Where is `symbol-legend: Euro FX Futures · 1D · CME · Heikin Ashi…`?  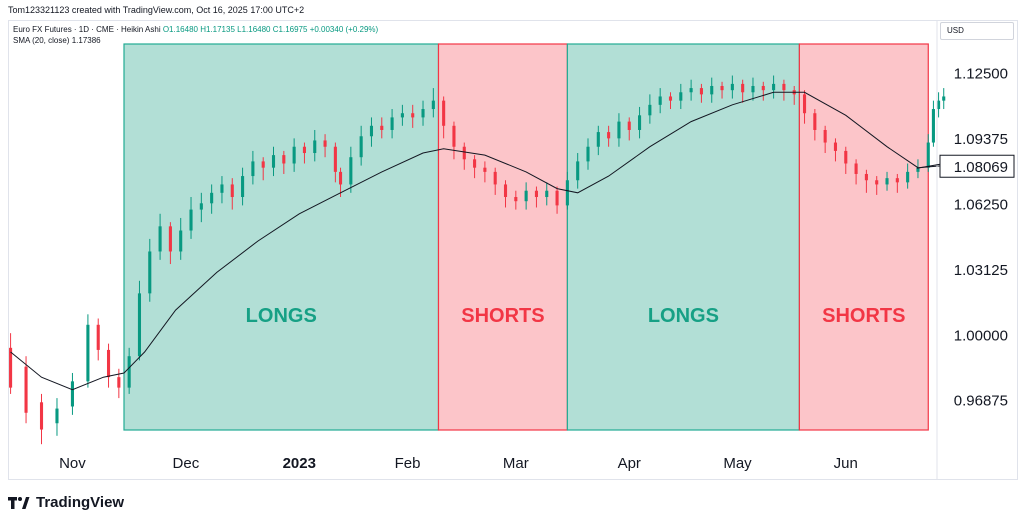
symbol-legend: Euro FX Futures · 1D · CME · Heikin Ashi… is located at coordinates (195, 29).